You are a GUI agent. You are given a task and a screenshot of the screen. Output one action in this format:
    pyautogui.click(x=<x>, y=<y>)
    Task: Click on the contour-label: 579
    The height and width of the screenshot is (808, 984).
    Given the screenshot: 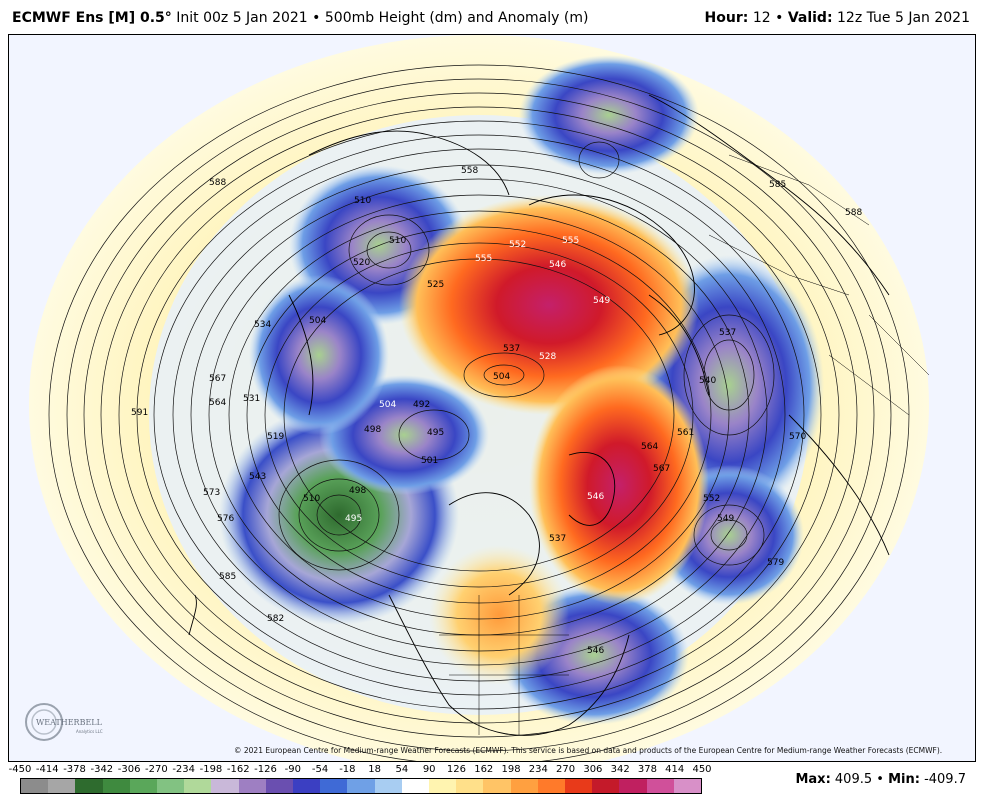 What is the action you would take?
    pyautogui.click(x=775, y=563)
    